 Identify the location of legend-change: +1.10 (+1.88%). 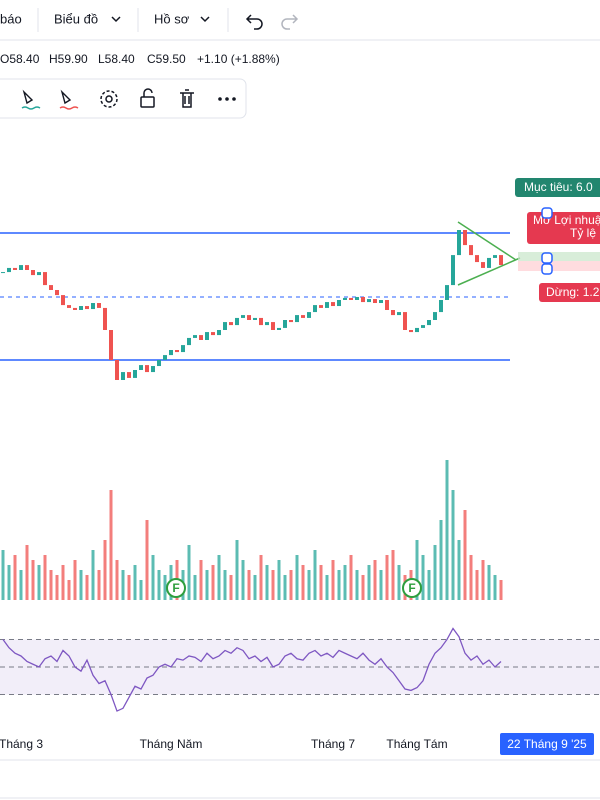
(238, 59).